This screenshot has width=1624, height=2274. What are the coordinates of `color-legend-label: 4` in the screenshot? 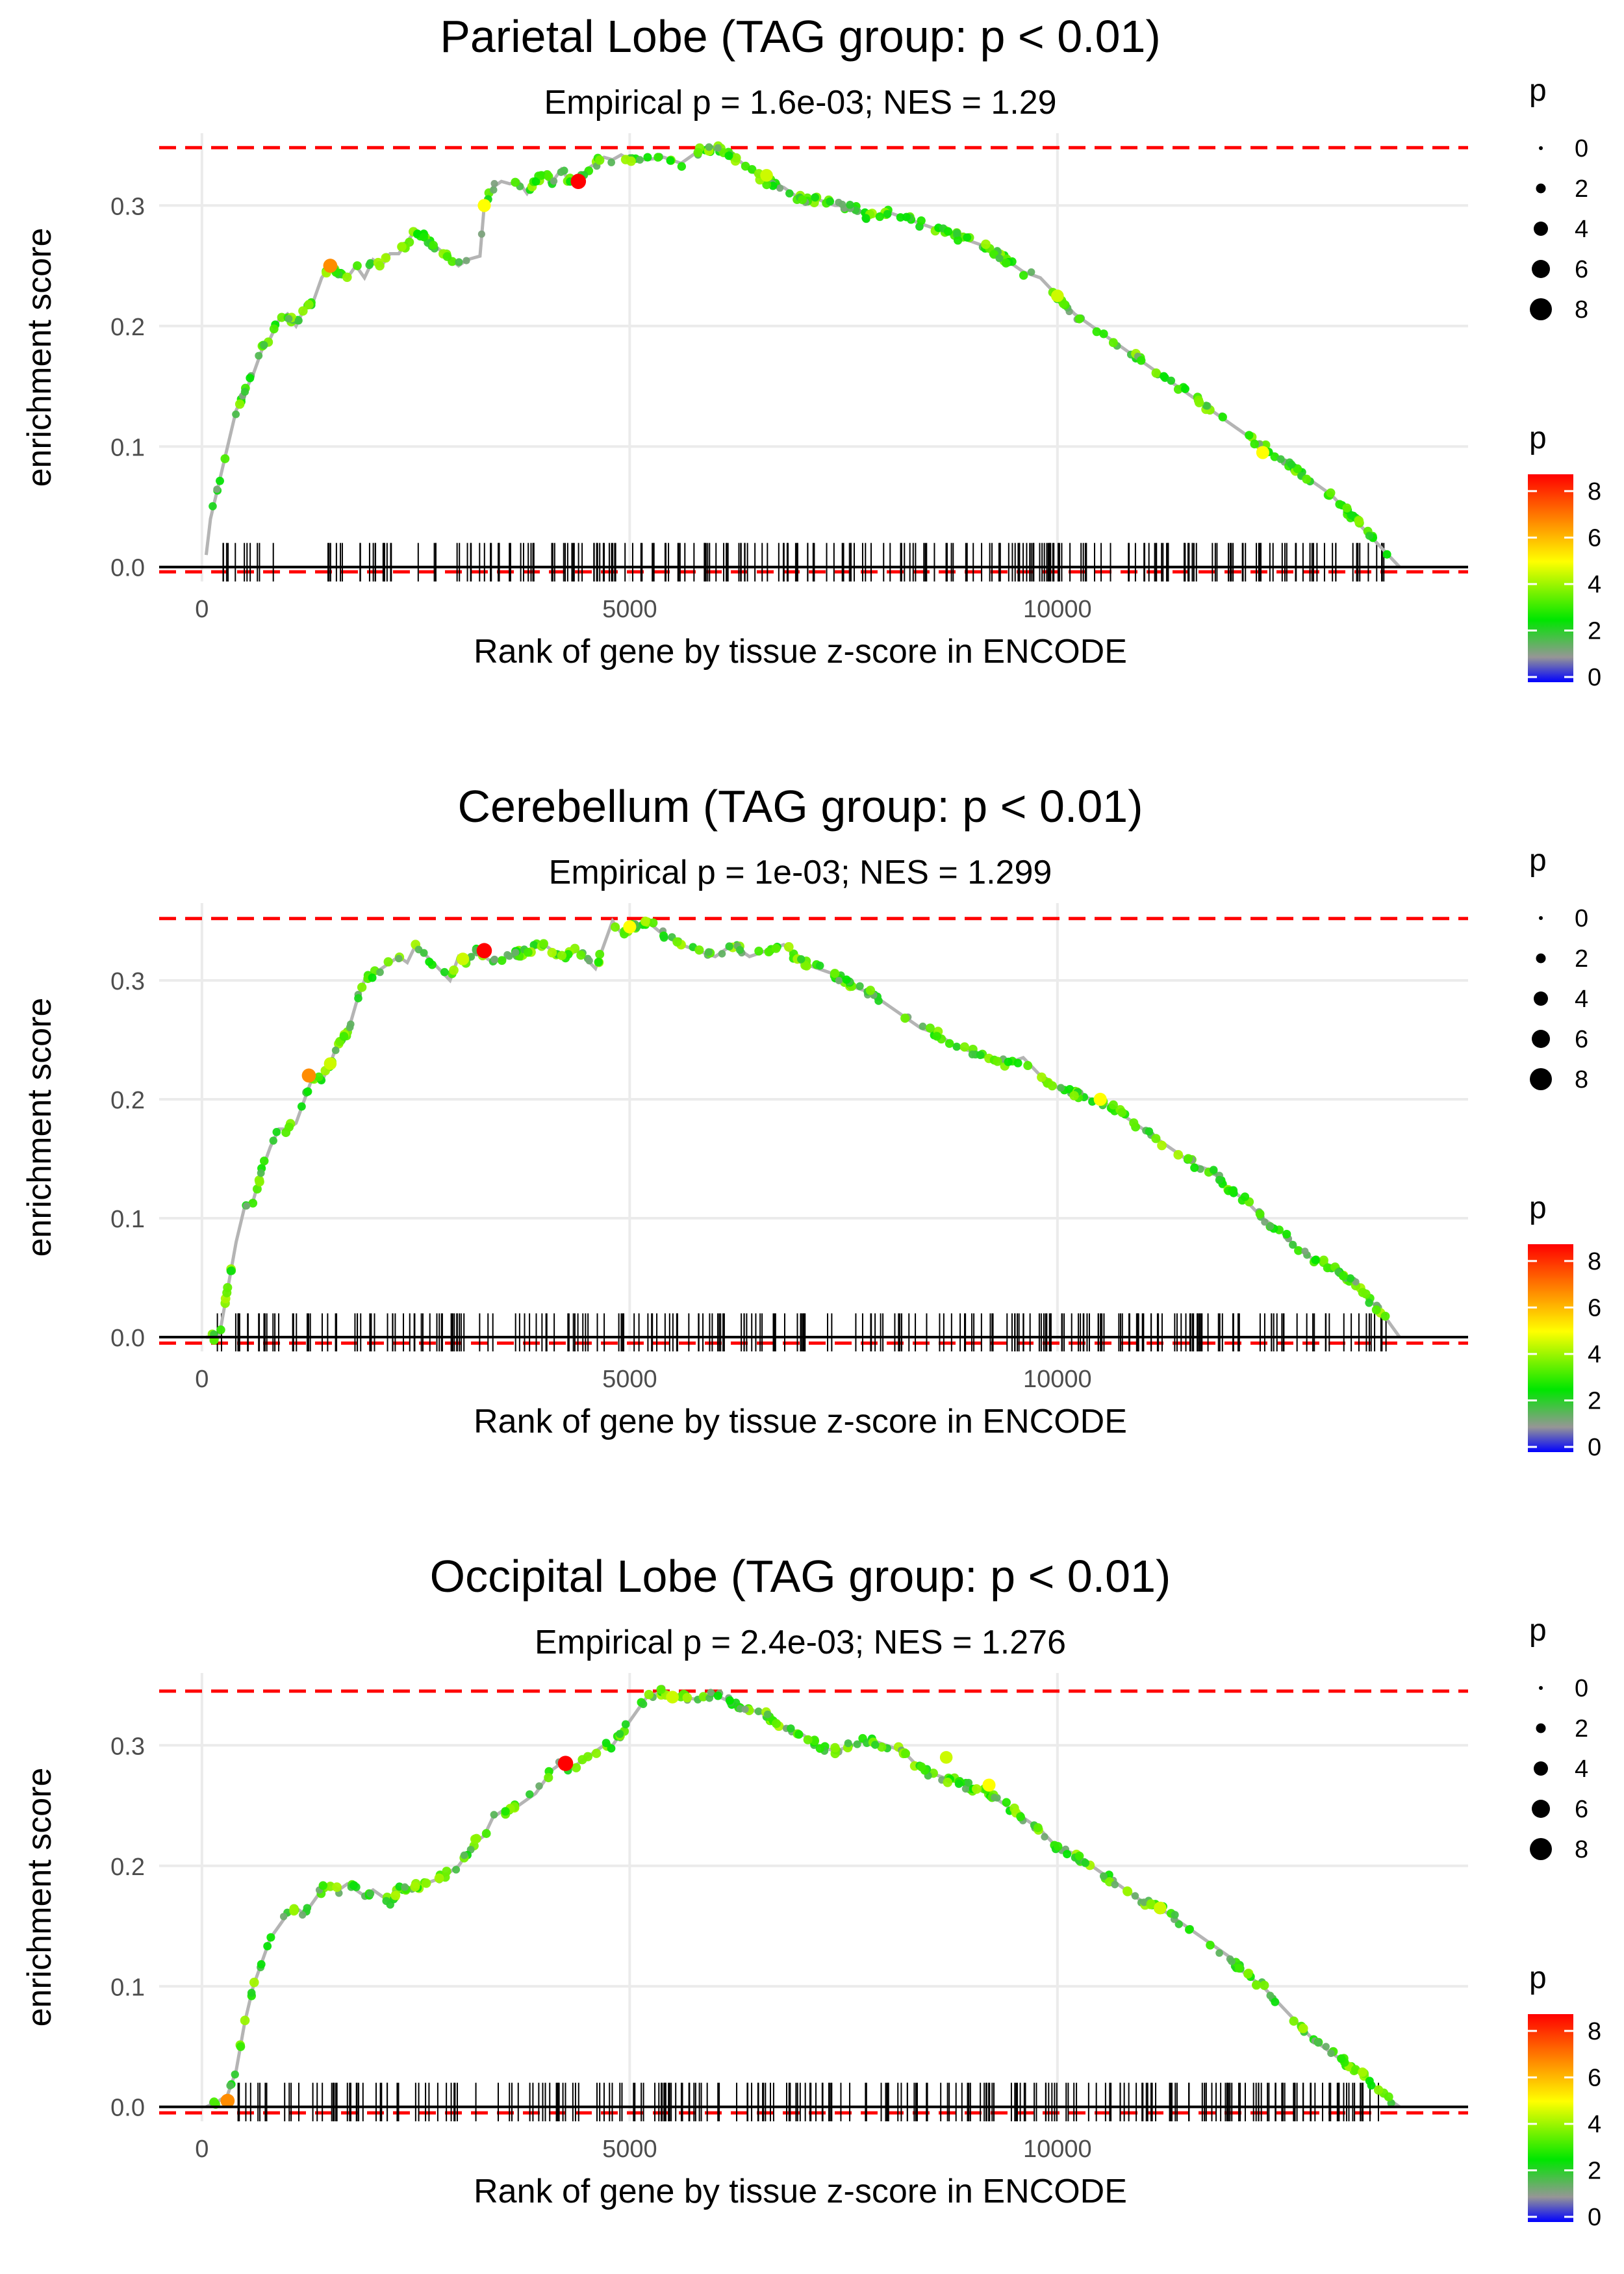 It's located at (1594, 1354).